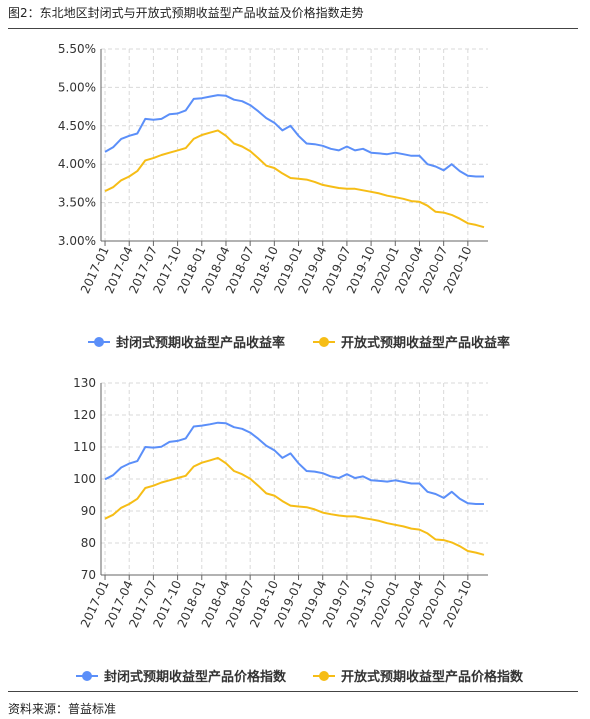 Image resolution: width=590 pixels, height=719 pixels. Describe the element at coordinates (432, 677) in the screenshot. I see `legend-label: 开放式预期收益型产品价格指数` at that location.